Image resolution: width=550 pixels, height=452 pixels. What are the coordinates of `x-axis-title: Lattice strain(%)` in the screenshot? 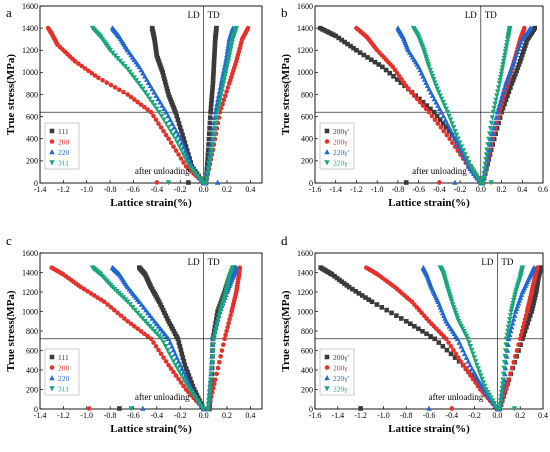 It's located at (429, 203).